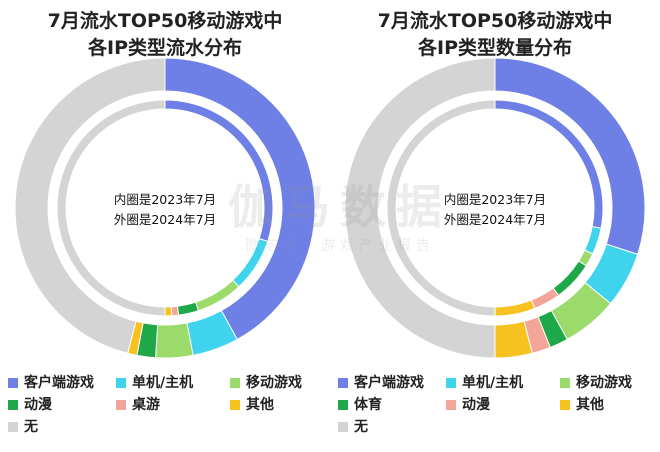 This screenshot has height=452, width=660. I want to click on chart-legend: 客户端游戏 单机/主机 移动游戏体育 动漫 其他无, so click(498, 405).